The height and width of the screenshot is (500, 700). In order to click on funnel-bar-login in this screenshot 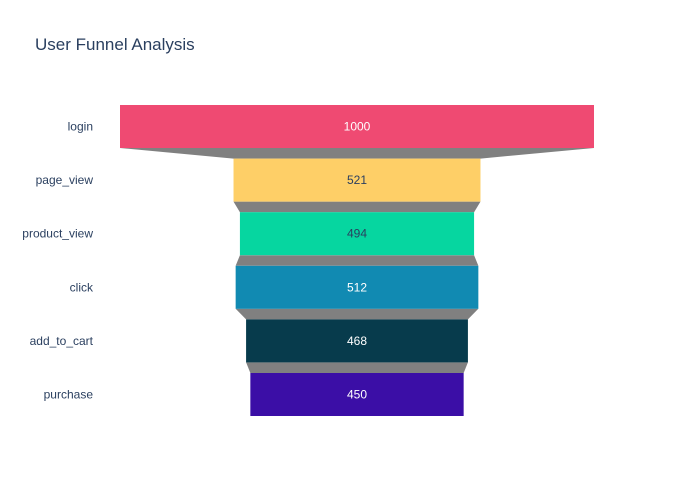, I will do `click(357, 126)`.